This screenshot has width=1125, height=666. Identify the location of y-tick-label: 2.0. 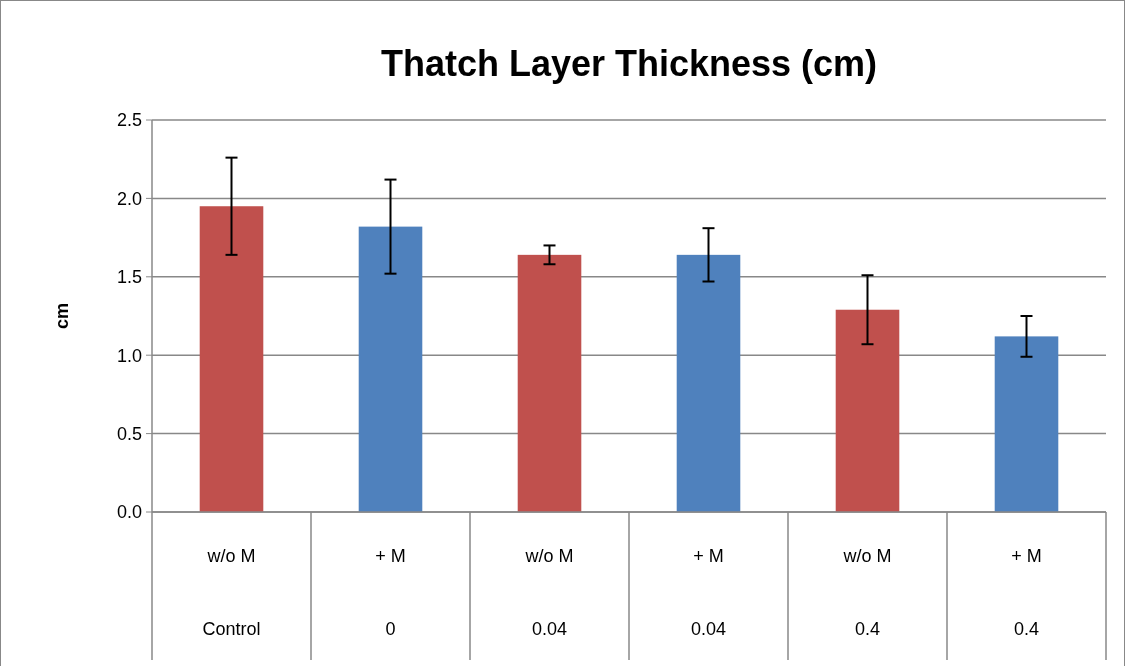
(129, 198).